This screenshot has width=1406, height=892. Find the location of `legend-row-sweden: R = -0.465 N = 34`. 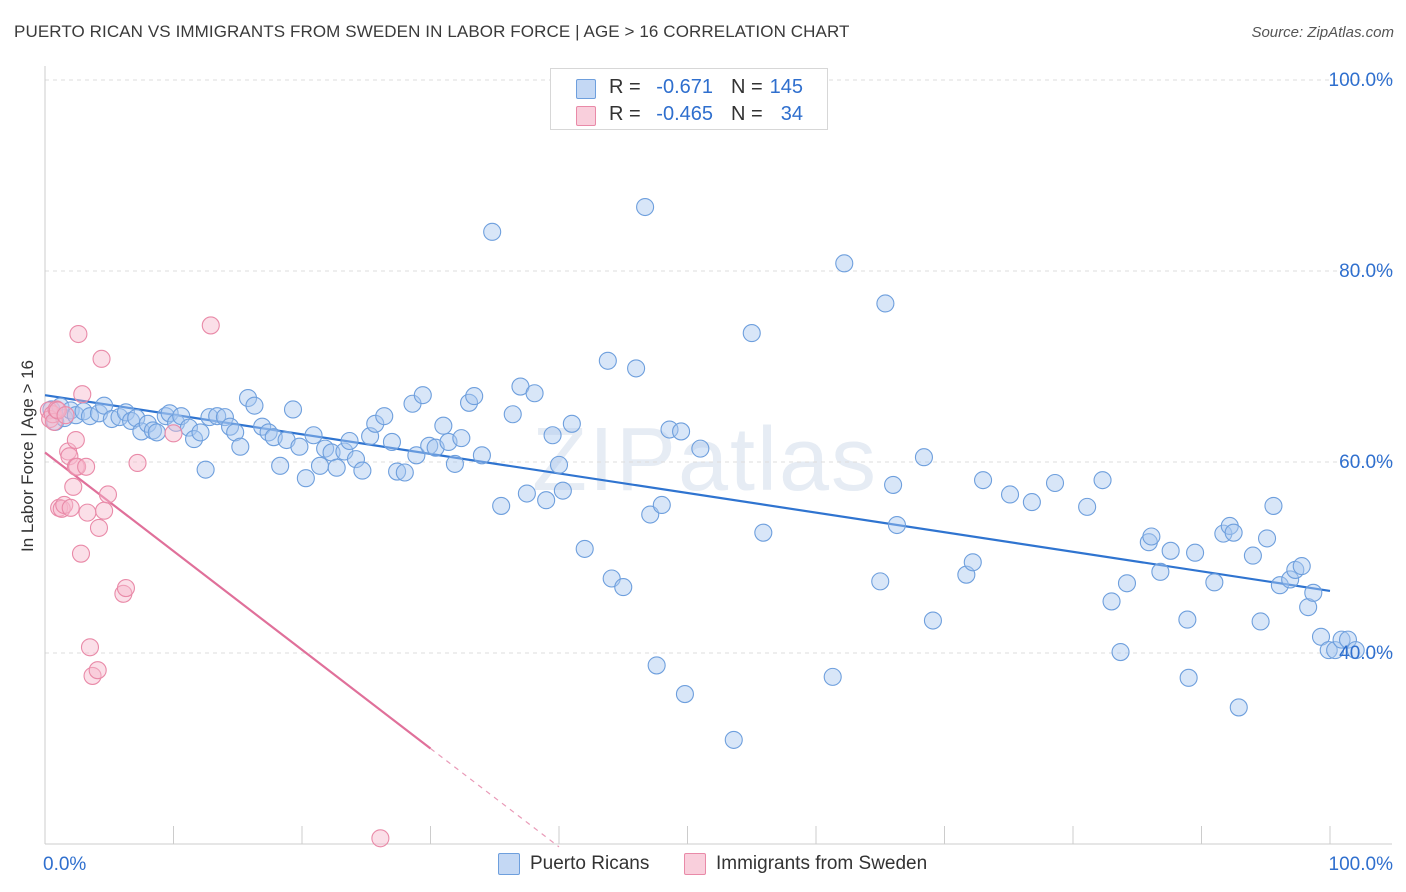

legend-row-sweden: R = -0.465 N = 34 is located at coordinates (689, 114).